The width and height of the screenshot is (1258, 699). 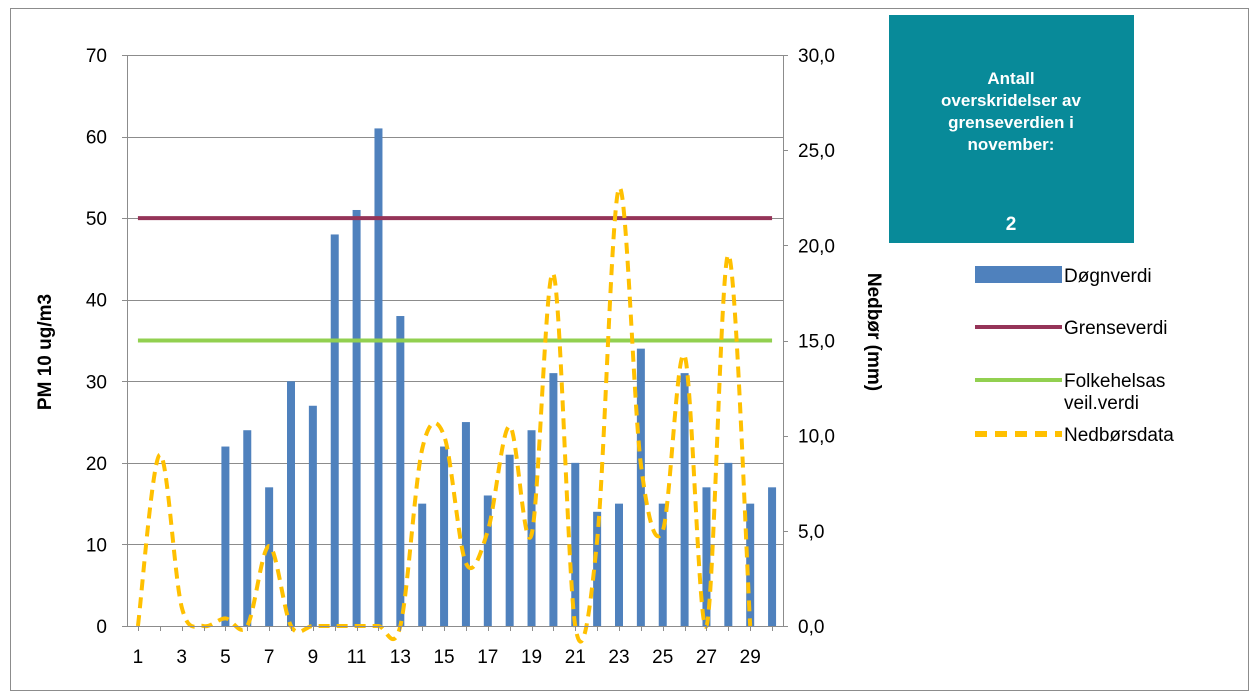 What do you see at coordinates (443, 657) in the screenshot?
I see `x-tick-label-7: 15` at bounding box center [443, 657].